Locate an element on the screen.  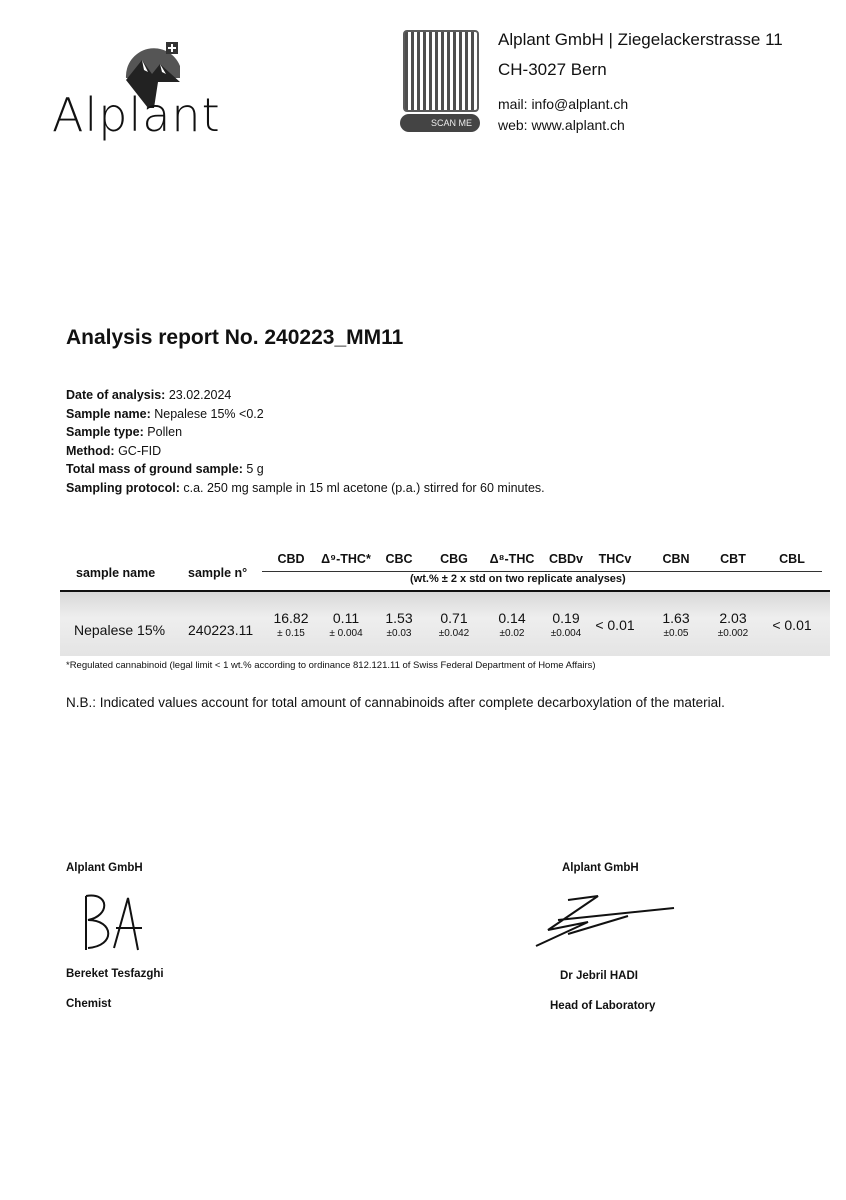
meta-mass: Total mass of ground sample: 5 g is located at coordinates (165, 469).